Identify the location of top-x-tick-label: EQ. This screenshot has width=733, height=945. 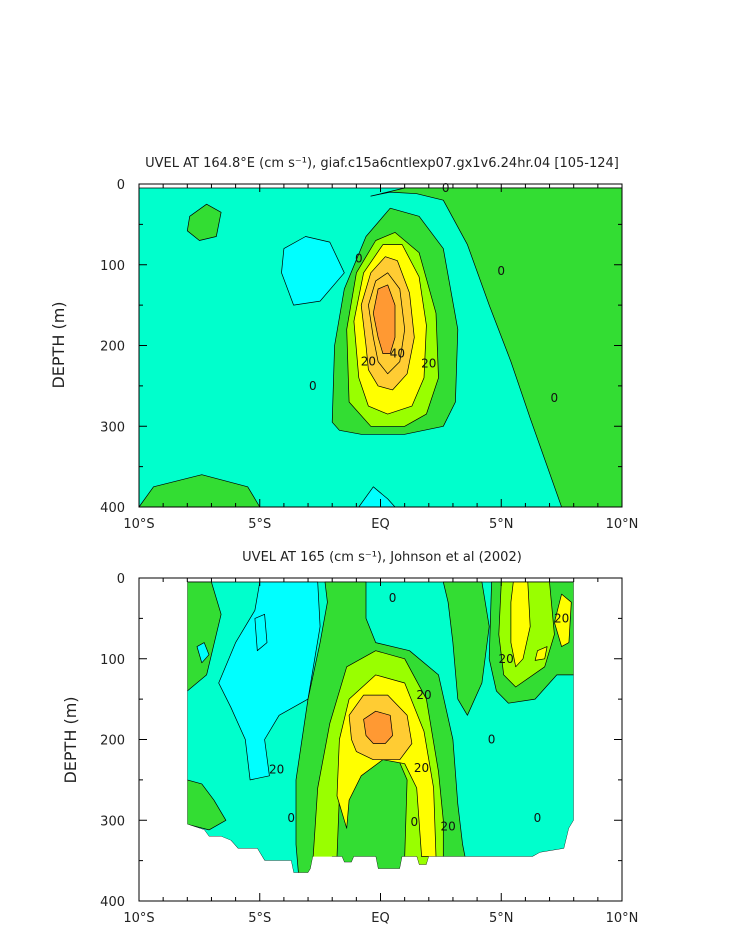
(380, 524).